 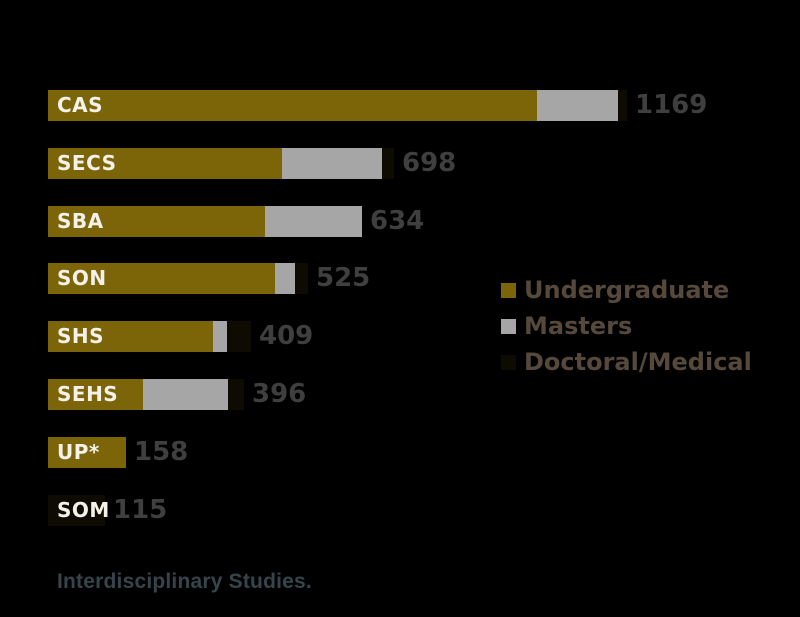 I want to click on chart-row-sba: 634 SBA, so click(x=236, y=221).